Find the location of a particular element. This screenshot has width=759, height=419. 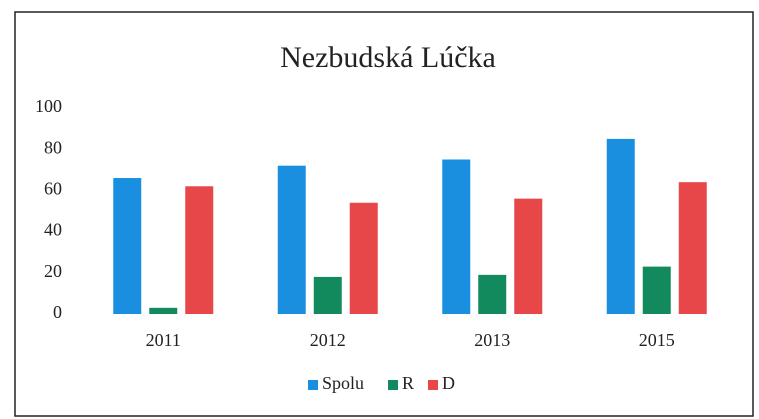

y-tick-label: 100 is located at coordinates (48, 106).